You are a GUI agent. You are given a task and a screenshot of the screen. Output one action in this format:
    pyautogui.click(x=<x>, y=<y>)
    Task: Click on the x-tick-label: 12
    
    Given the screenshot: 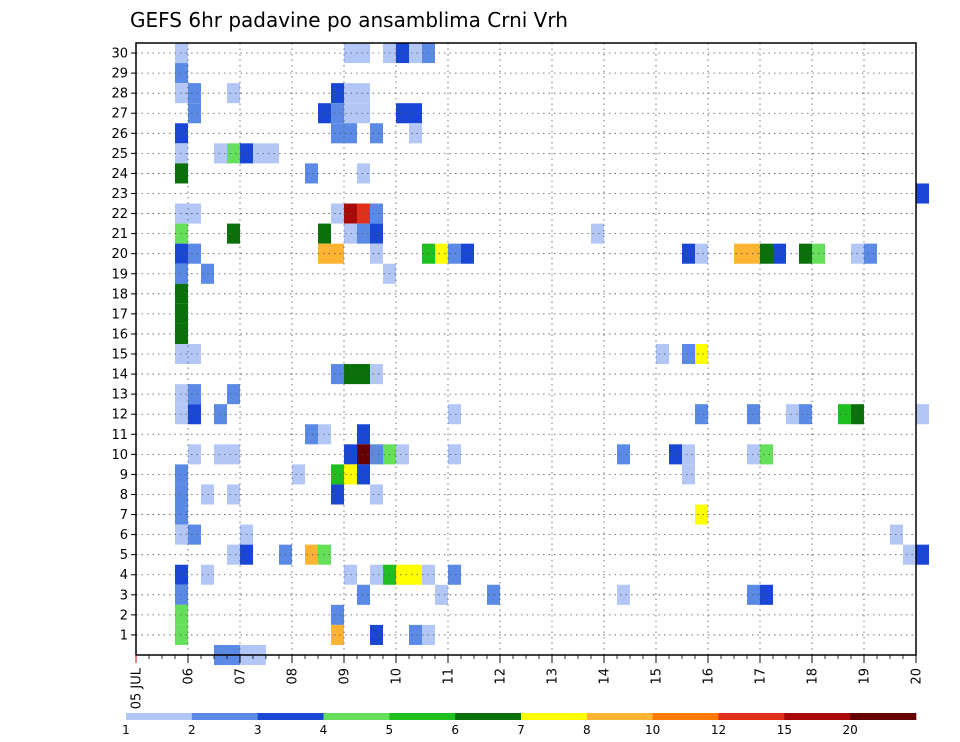 What is the action you would take?
    pyautogui.click(x=501, y=676)
    